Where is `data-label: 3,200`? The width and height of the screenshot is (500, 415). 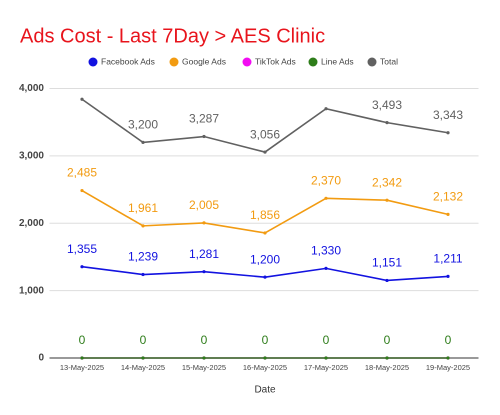
data-label: 3,200 is located at coordinates (143, 125).